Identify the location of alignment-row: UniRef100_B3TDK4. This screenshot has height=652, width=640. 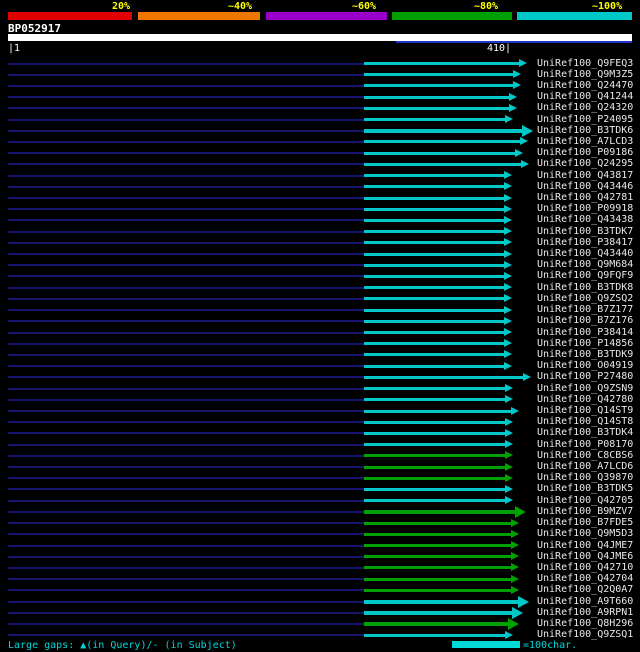
(320, 433).